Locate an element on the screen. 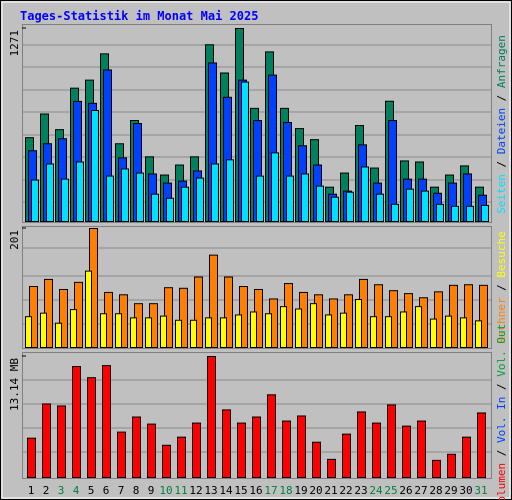 The height and width of the screenshot is (500, 512). x-tick-label: 8 is located at coordinates (136, 490).